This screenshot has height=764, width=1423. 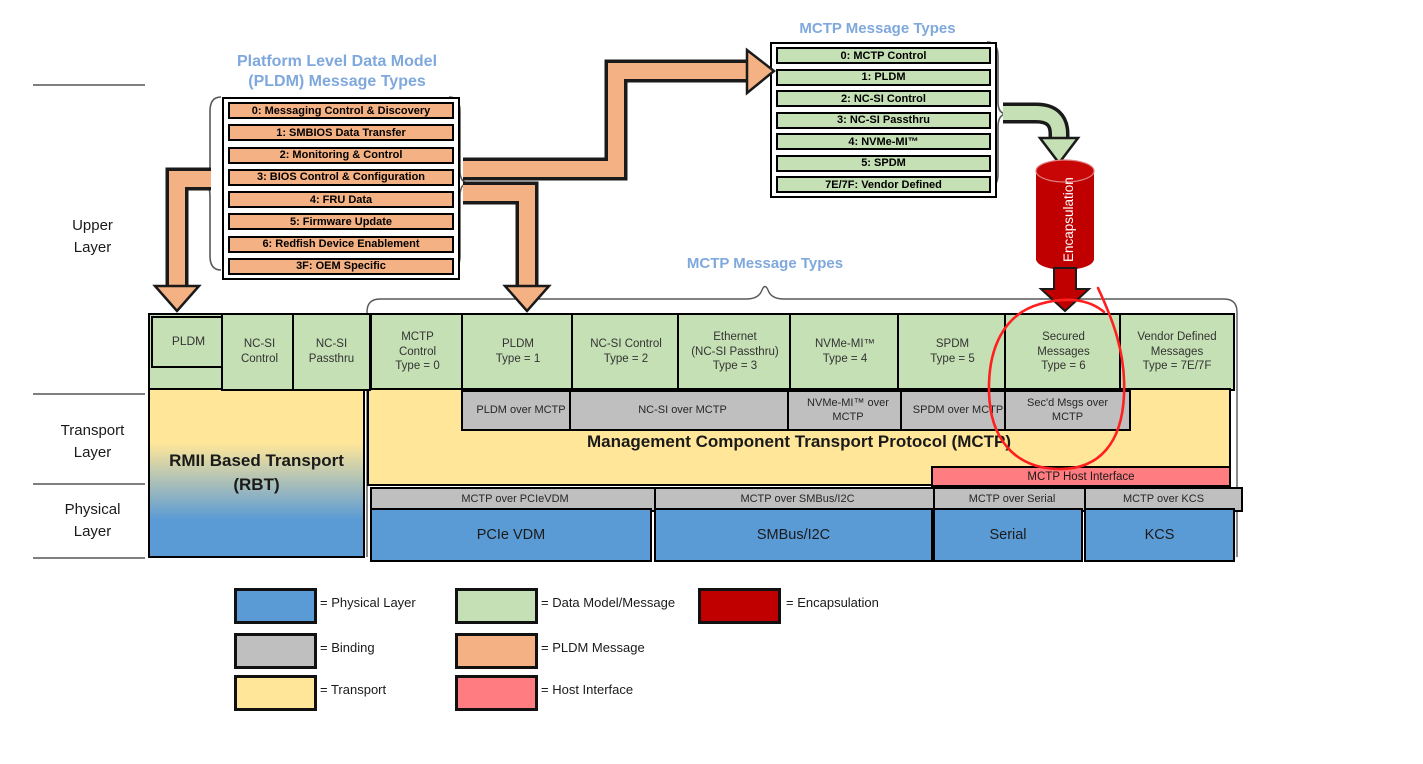 What do you see at coordinates (92, 441) in the screenshot?
I see `transport-layer-label: Transport Layer` at bounding box center [92, 441].